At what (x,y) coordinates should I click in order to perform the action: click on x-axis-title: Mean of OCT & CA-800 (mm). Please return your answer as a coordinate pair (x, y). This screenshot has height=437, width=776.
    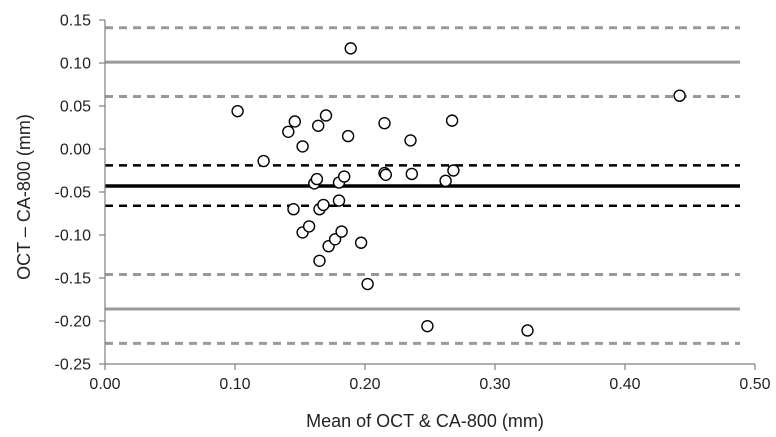
    Looking at the image, I should click on (425, 421).